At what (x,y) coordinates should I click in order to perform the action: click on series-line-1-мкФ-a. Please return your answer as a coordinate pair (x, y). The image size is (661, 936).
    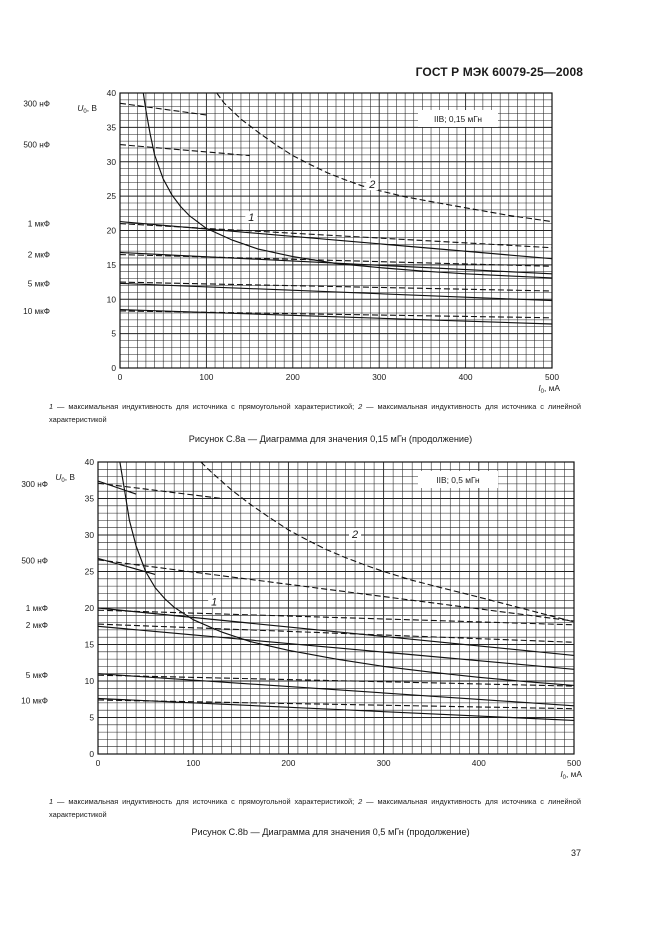
    Looking at the image, I should click on (336, 631).